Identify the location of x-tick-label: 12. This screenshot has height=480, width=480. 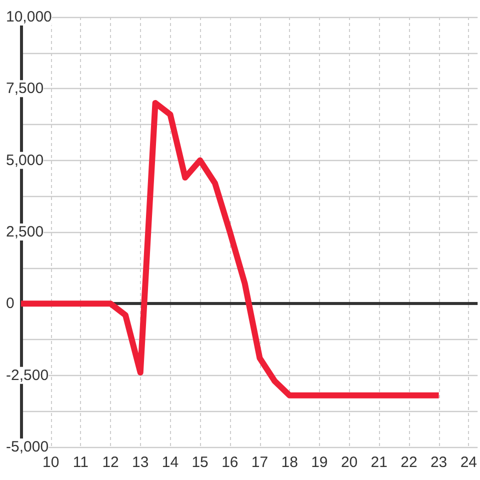
(110, 462).